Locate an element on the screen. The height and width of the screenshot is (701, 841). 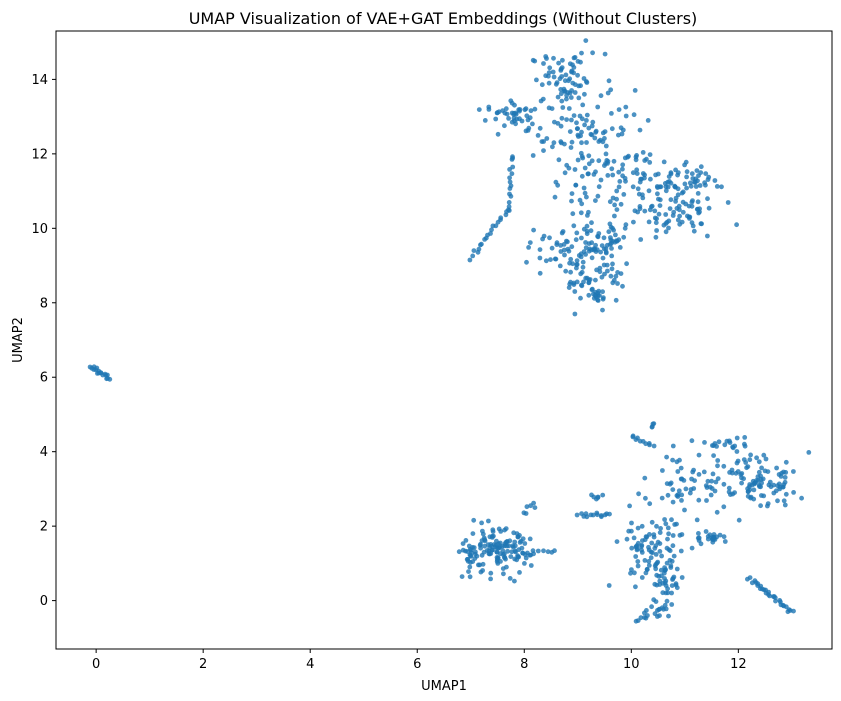
y-tick-label: 14 is located at coordinates (39, 80).